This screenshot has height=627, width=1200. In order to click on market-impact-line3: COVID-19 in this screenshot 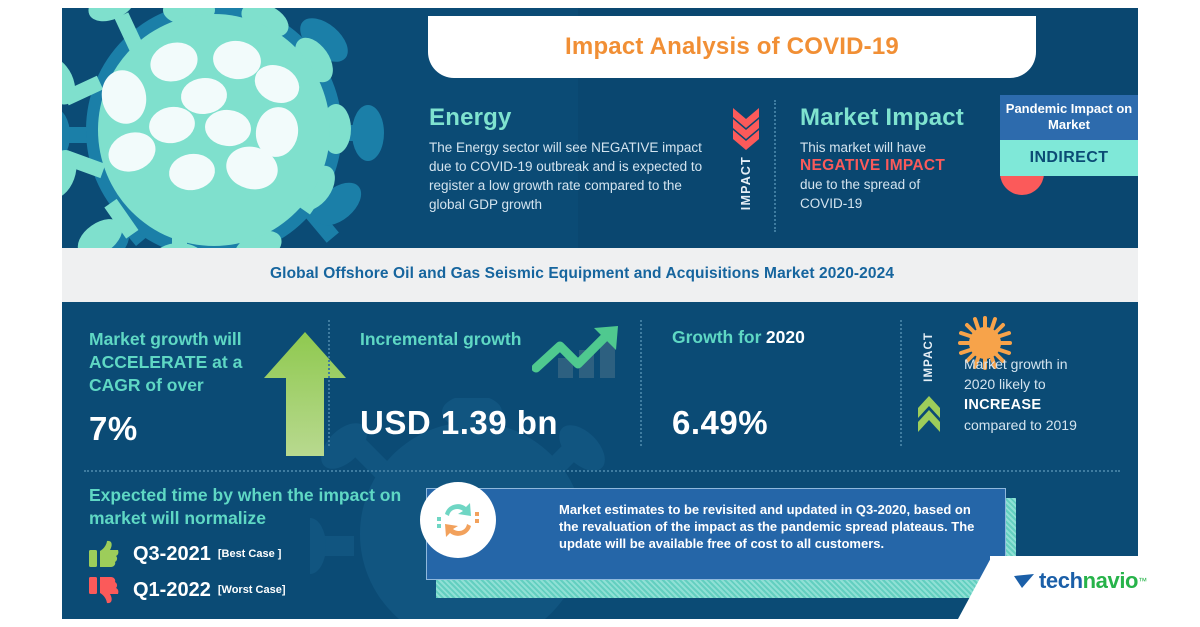, I will do `click(831, 203)`.